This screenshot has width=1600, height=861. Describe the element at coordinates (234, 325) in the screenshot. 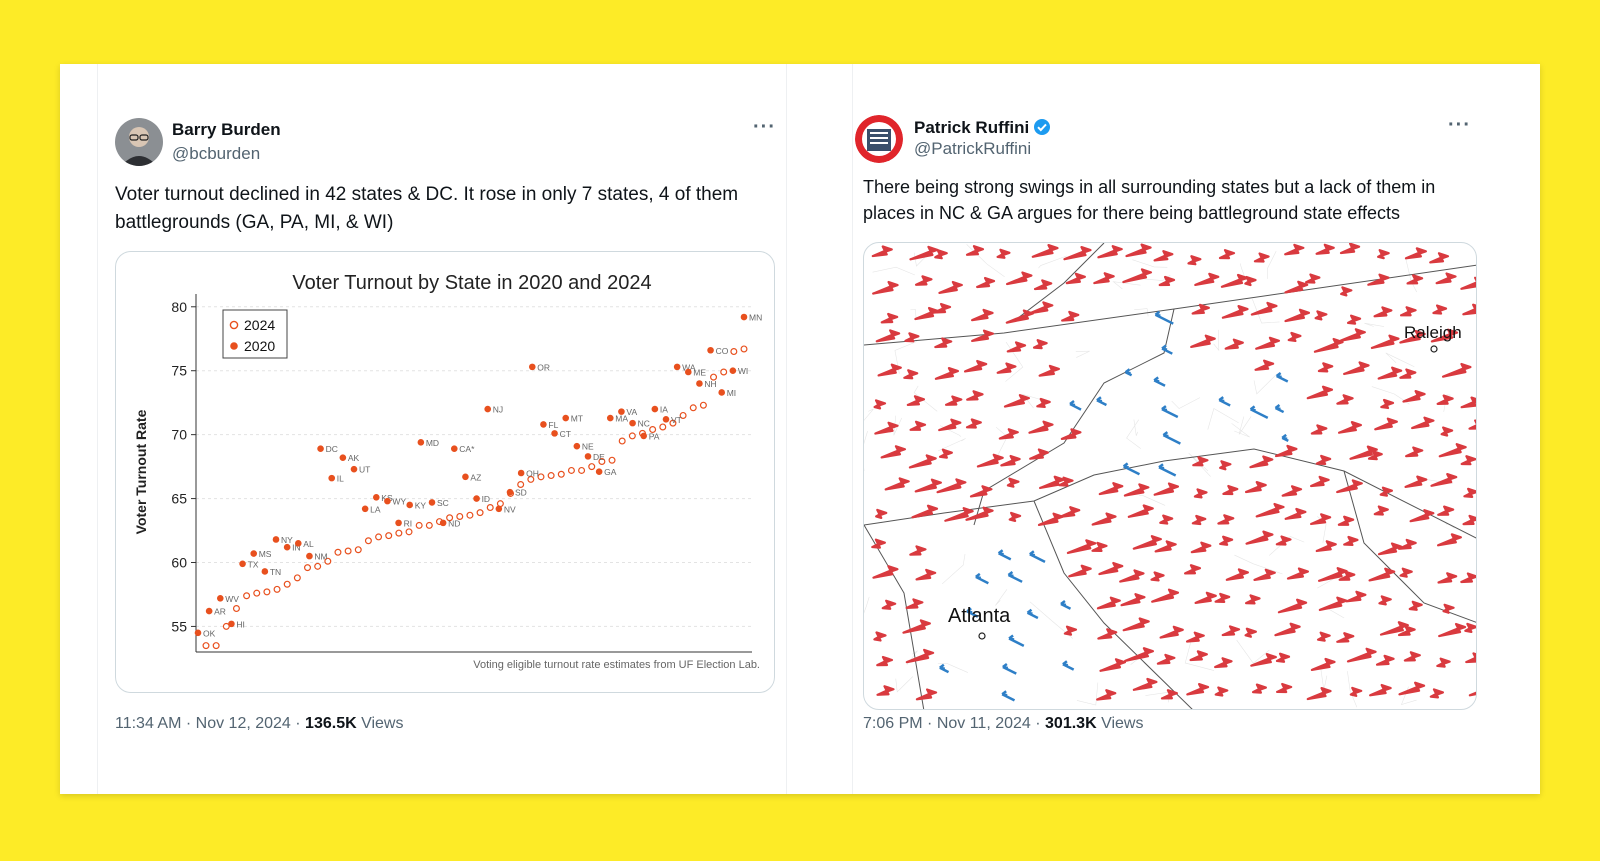

I see `legend-marker-2024` at that location.